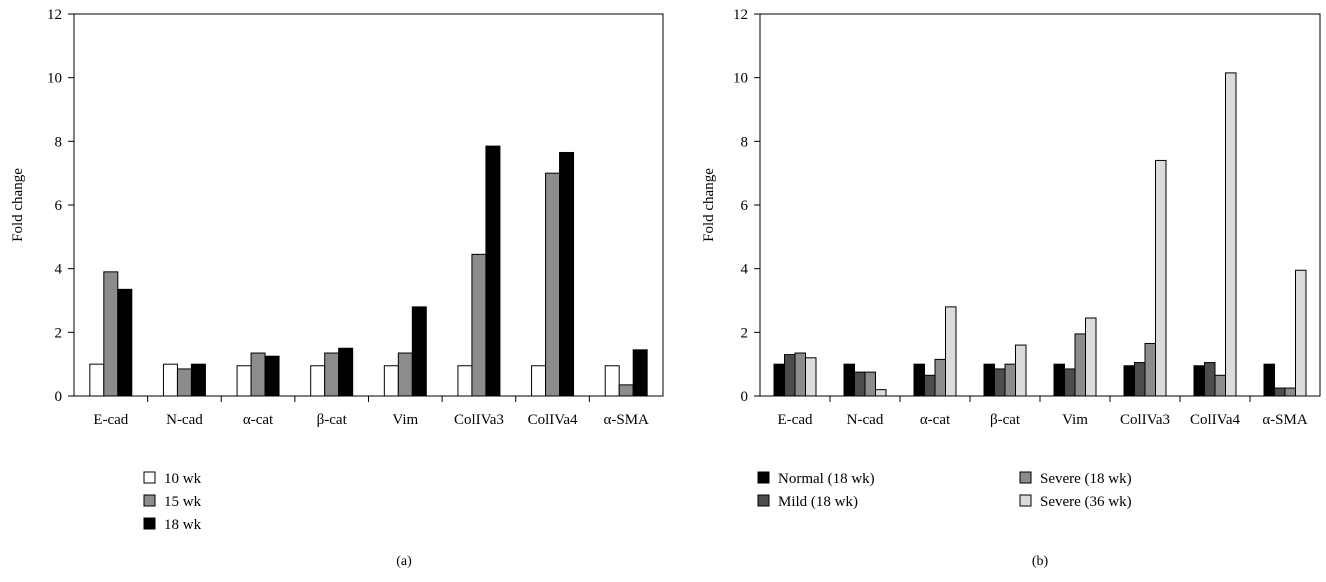 This screenshot has height=582, width=1326. What do you see at coordinates (258, 420) in the screenshot?
I see `category-label: α-cat` at bounding box center [258, 420].